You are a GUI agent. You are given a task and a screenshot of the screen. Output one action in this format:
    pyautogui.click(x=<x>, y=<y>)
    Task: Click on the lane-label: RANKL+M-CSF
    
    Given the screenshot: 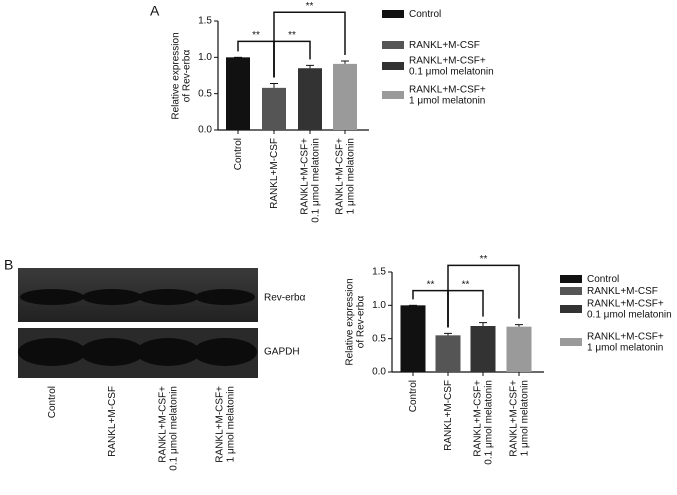 What is the action you would take?
    pyautogui.click(x=112, y=421)
    